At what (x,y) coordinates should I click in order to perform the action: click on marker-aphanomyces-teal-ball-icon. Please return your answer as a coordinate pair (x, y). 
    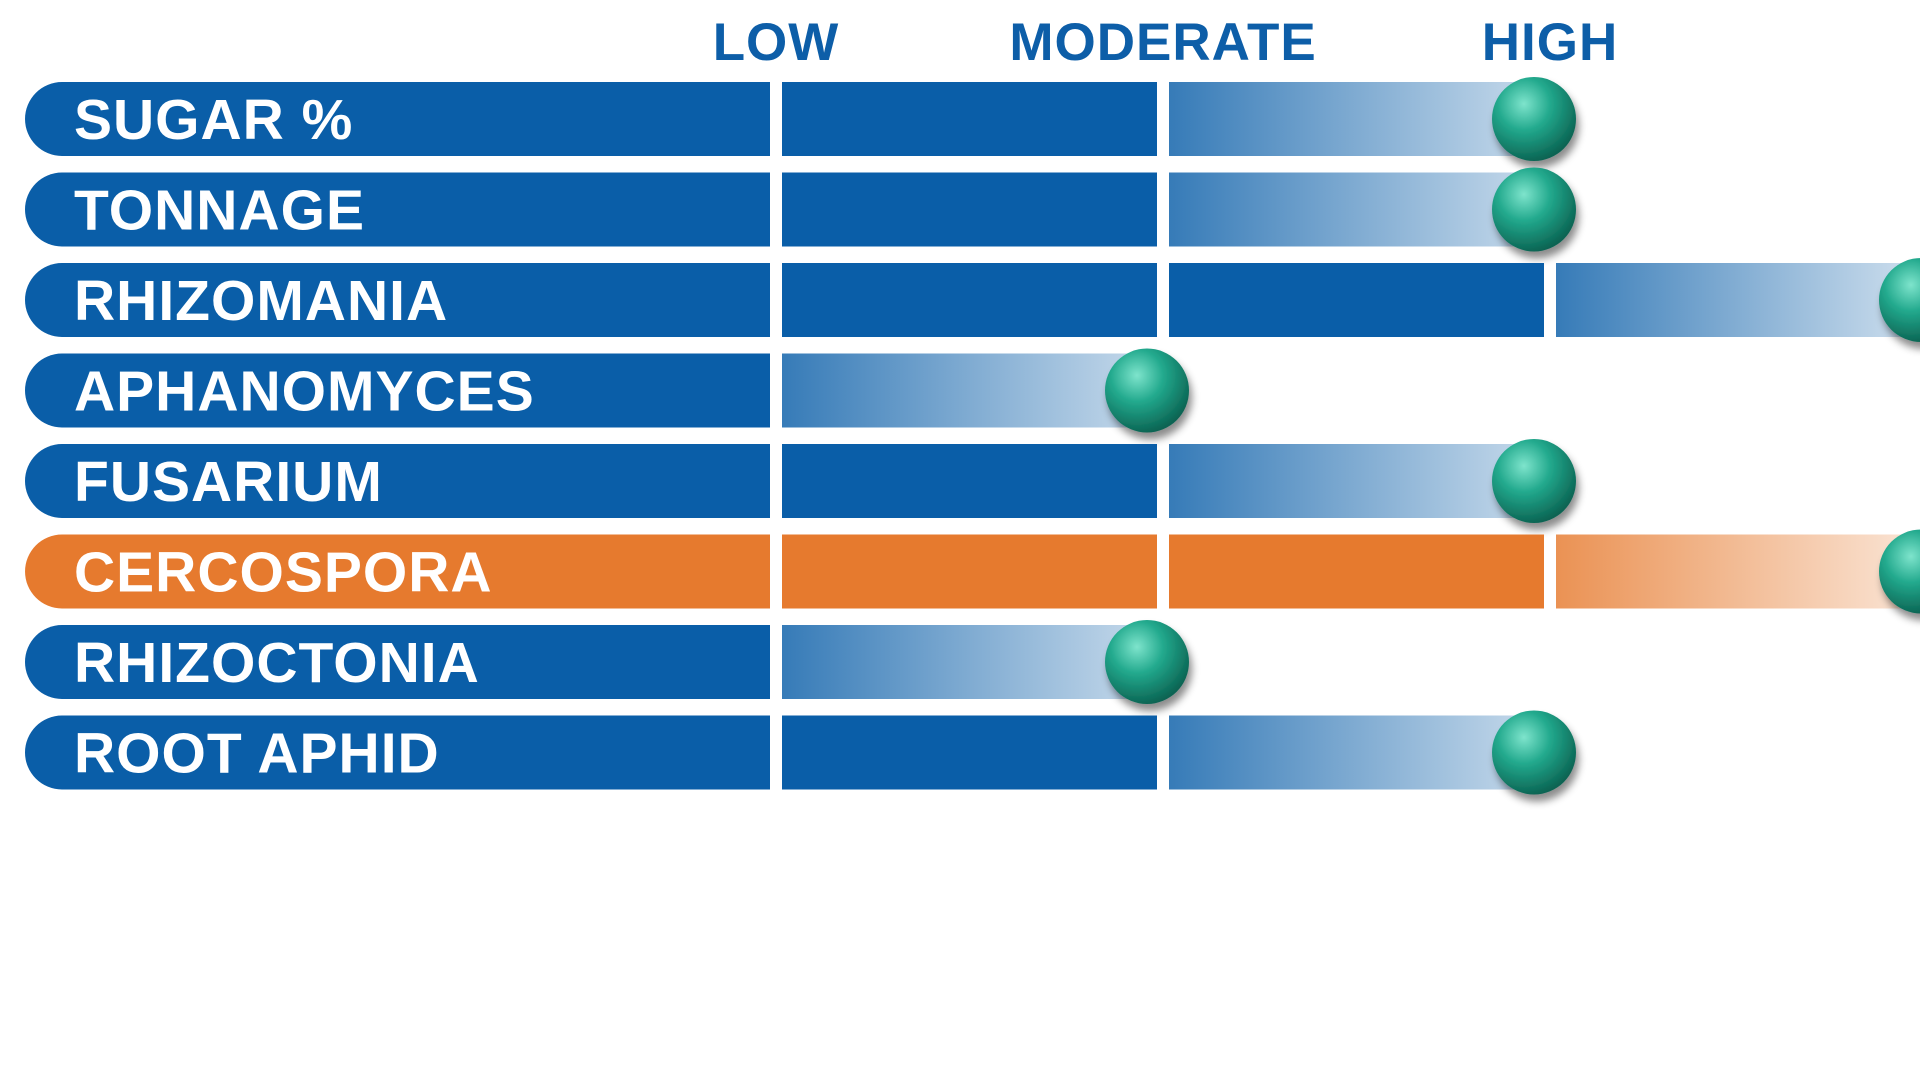
    Looking at the image, I should click on (1147, 390).